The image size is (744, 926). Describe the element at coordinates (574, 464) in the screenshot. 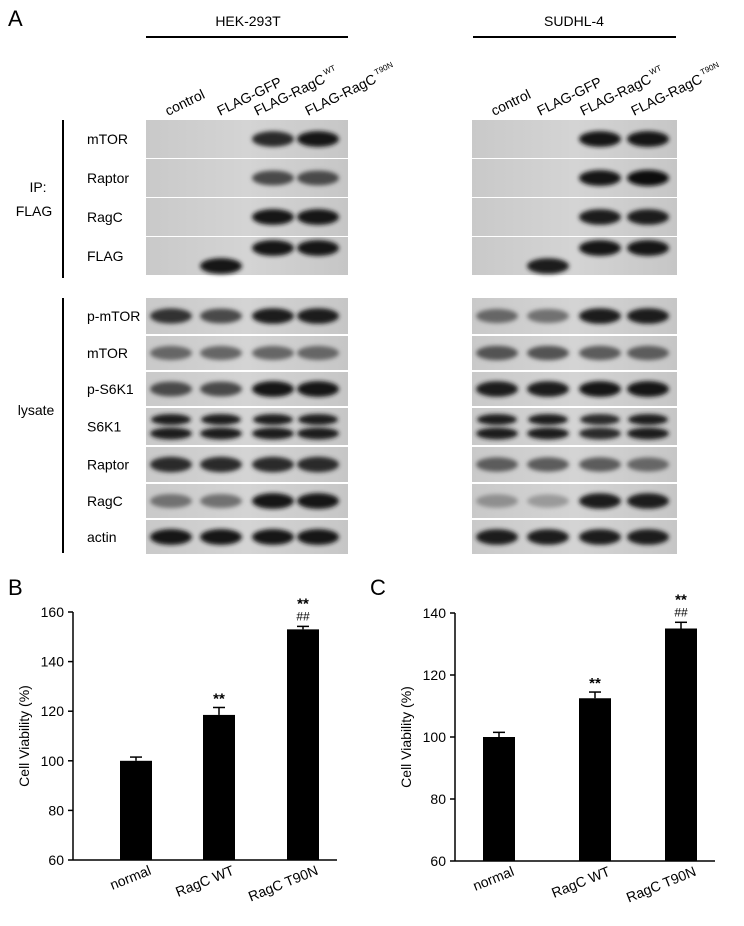

I see `blot-lysate-4-sudhl4` at that location.